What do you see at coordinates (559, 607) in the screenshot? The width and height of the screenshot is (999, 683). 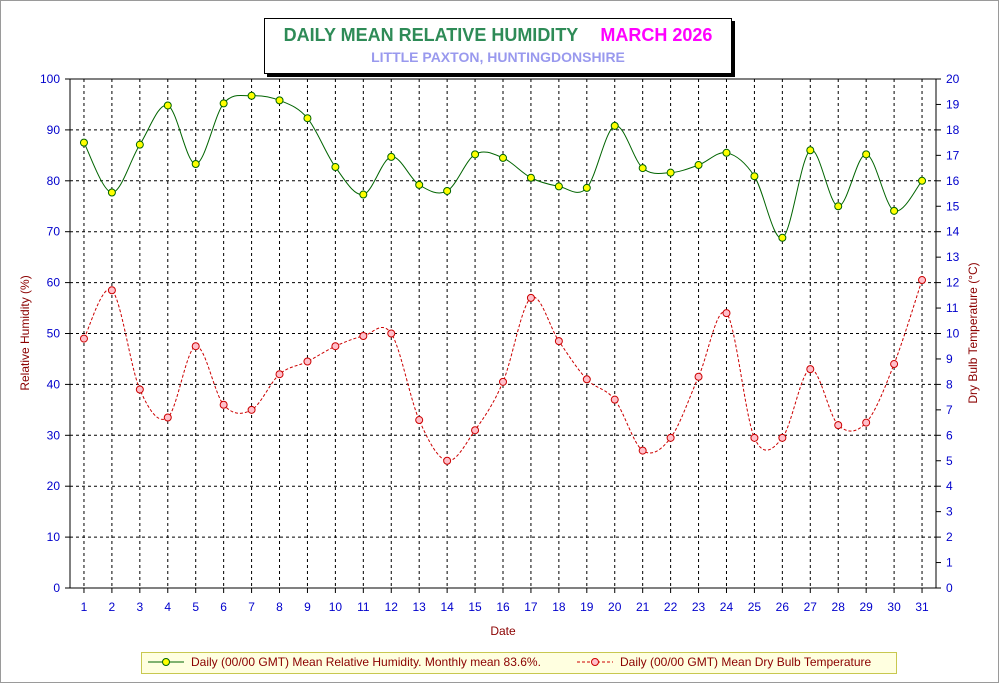 I see `x-tick-label: 18` at bounding box center [559, 607].